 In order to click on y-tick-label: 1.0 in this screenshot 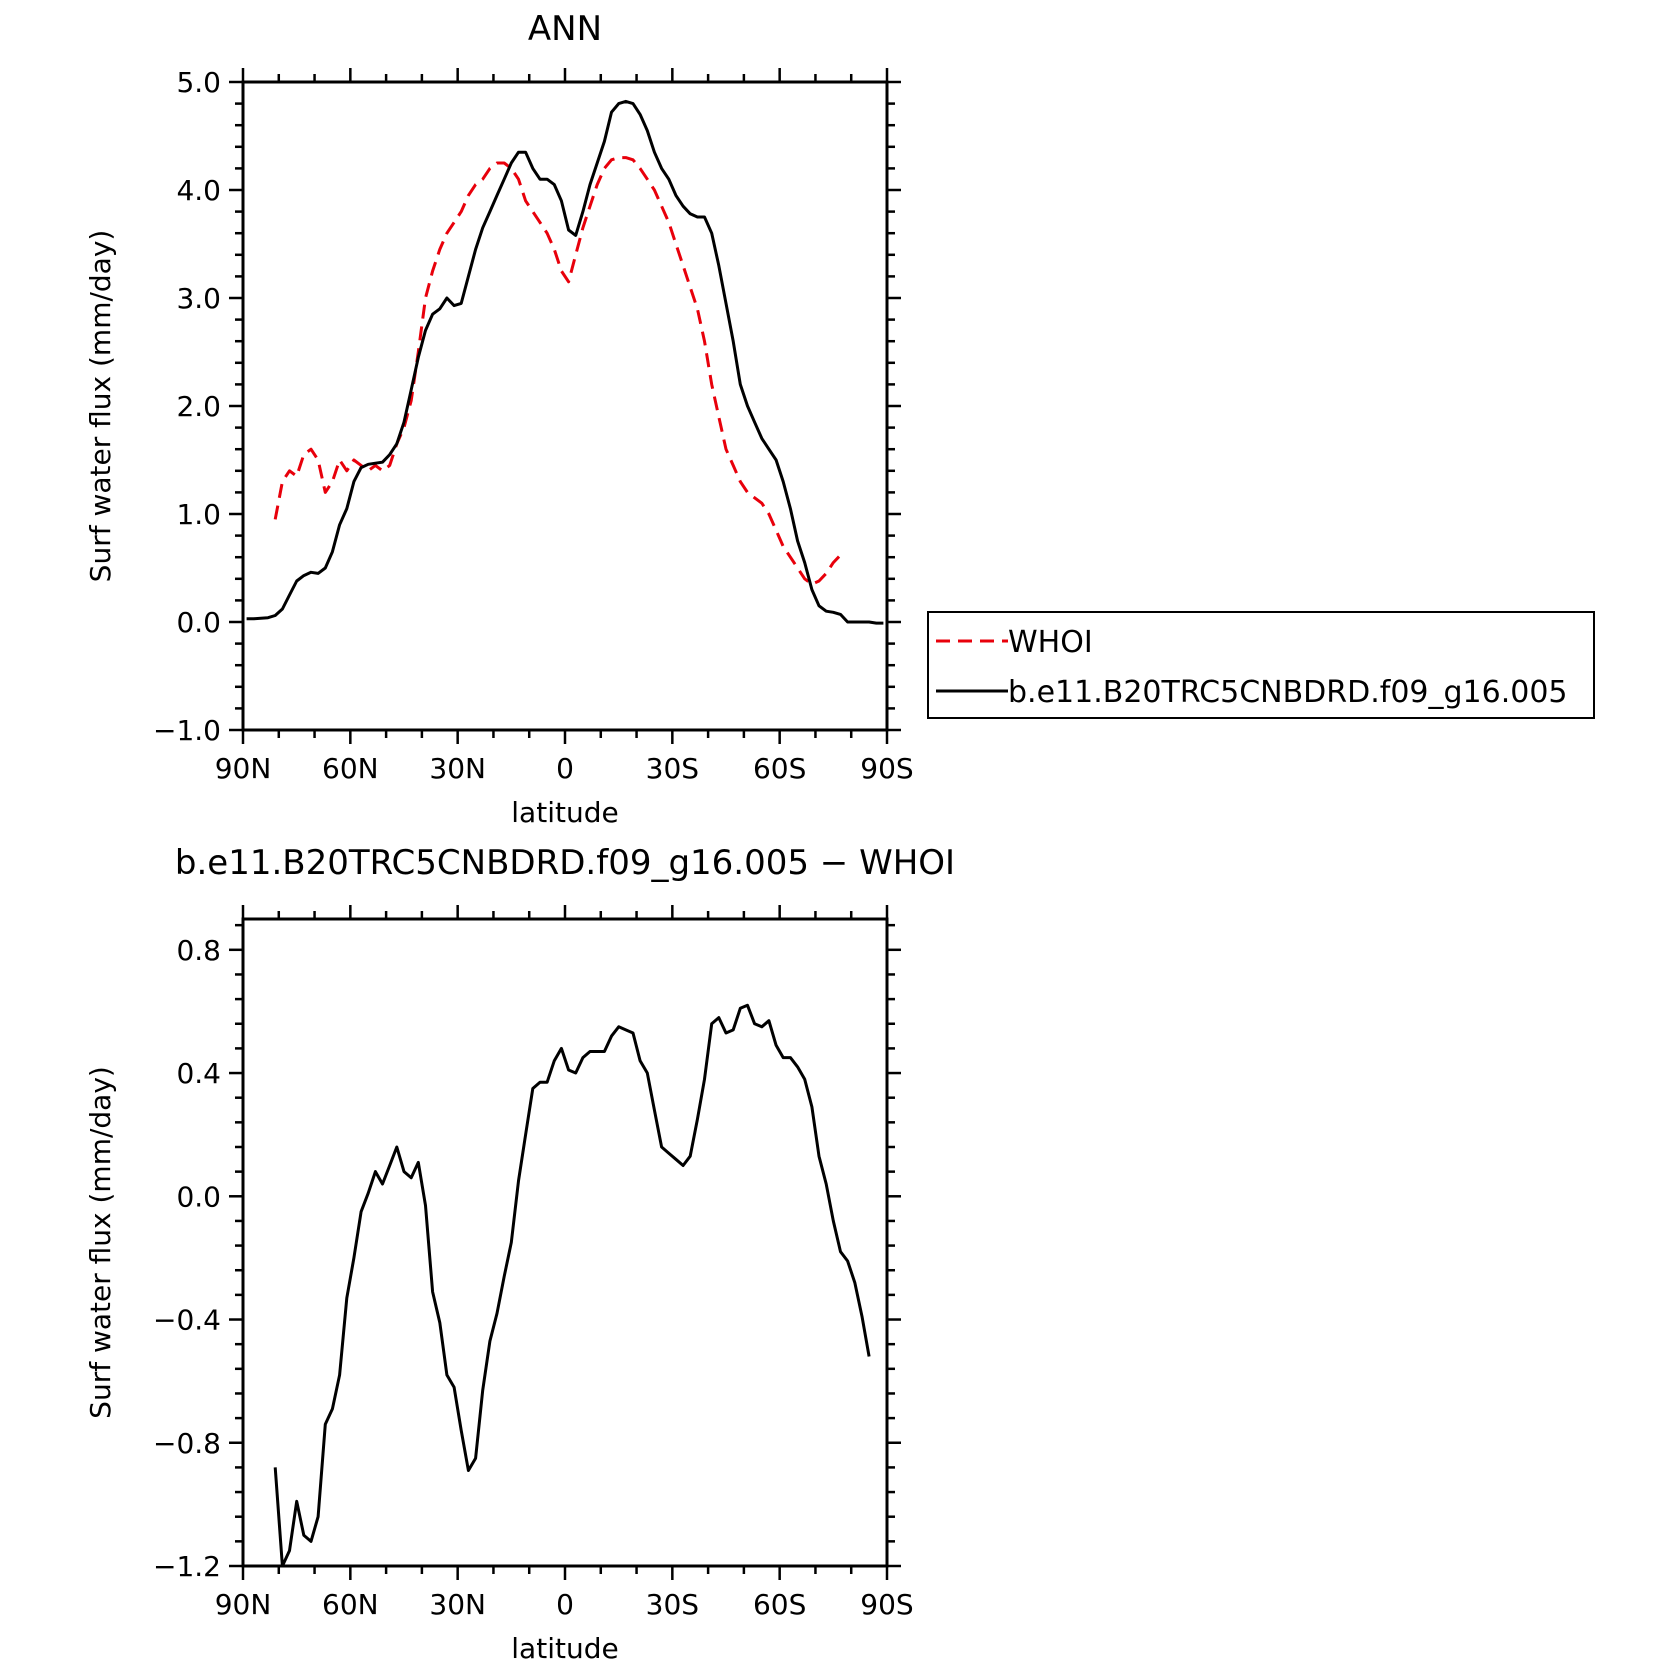, I will do `click(198, 514)`.